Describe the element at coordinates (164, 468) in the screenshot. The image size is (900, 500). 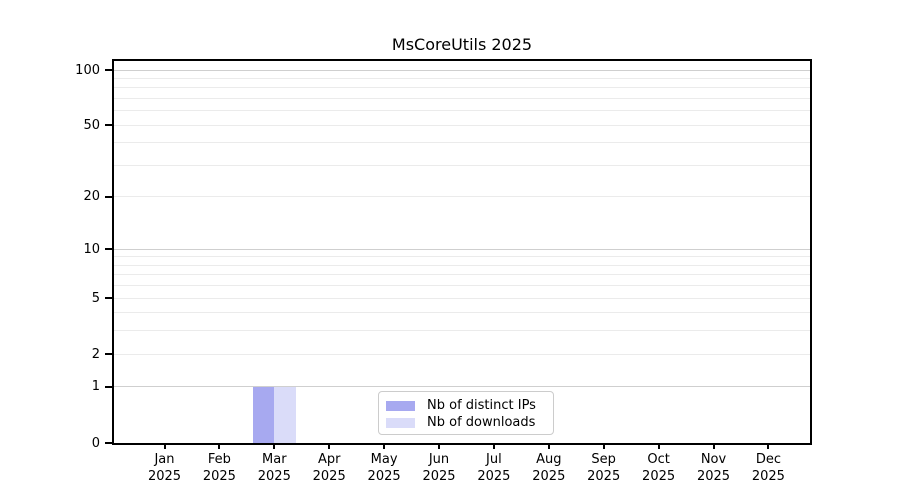
I see `x-tick-label: Jan 2025` at that location.